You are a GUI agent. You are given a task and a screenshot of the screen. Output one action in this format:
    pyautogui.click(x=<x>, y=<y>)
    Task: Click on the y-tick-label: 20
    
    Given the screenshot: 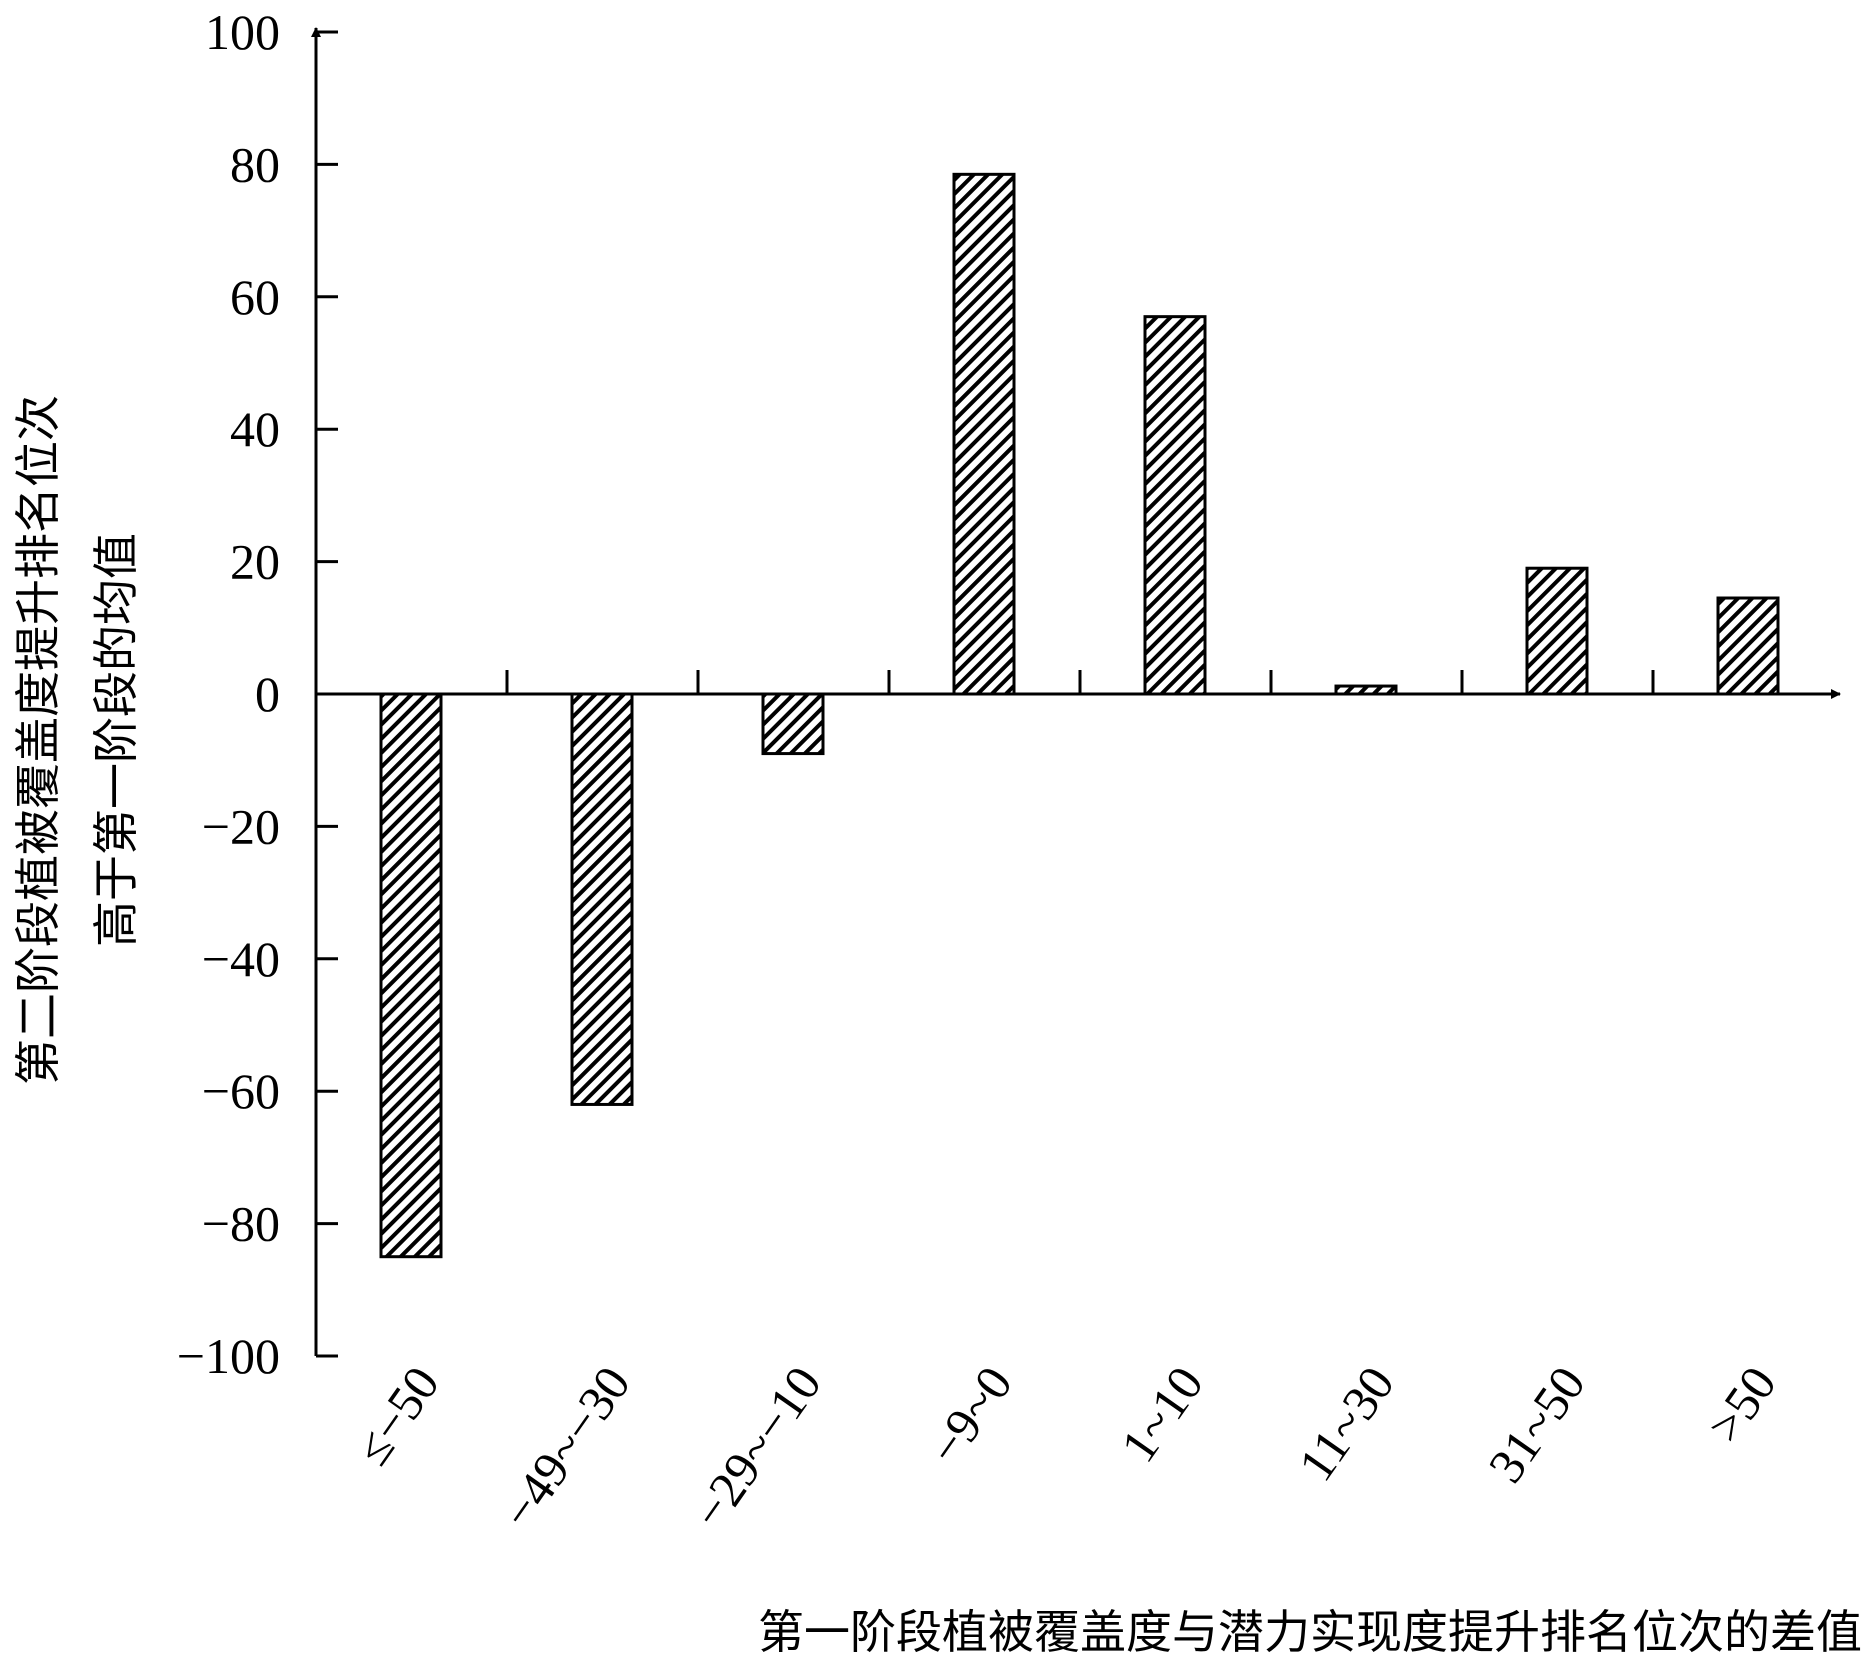 What is the action you would take?
    pyautogui.click(x=255, y=562)
    